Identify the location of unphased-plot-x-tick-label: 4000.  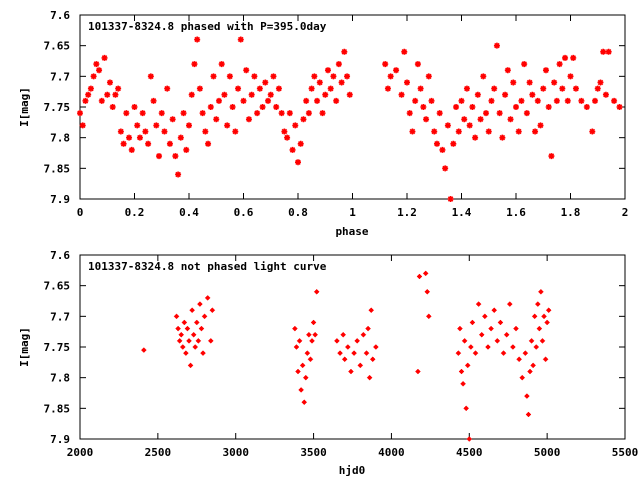
(391, 452).